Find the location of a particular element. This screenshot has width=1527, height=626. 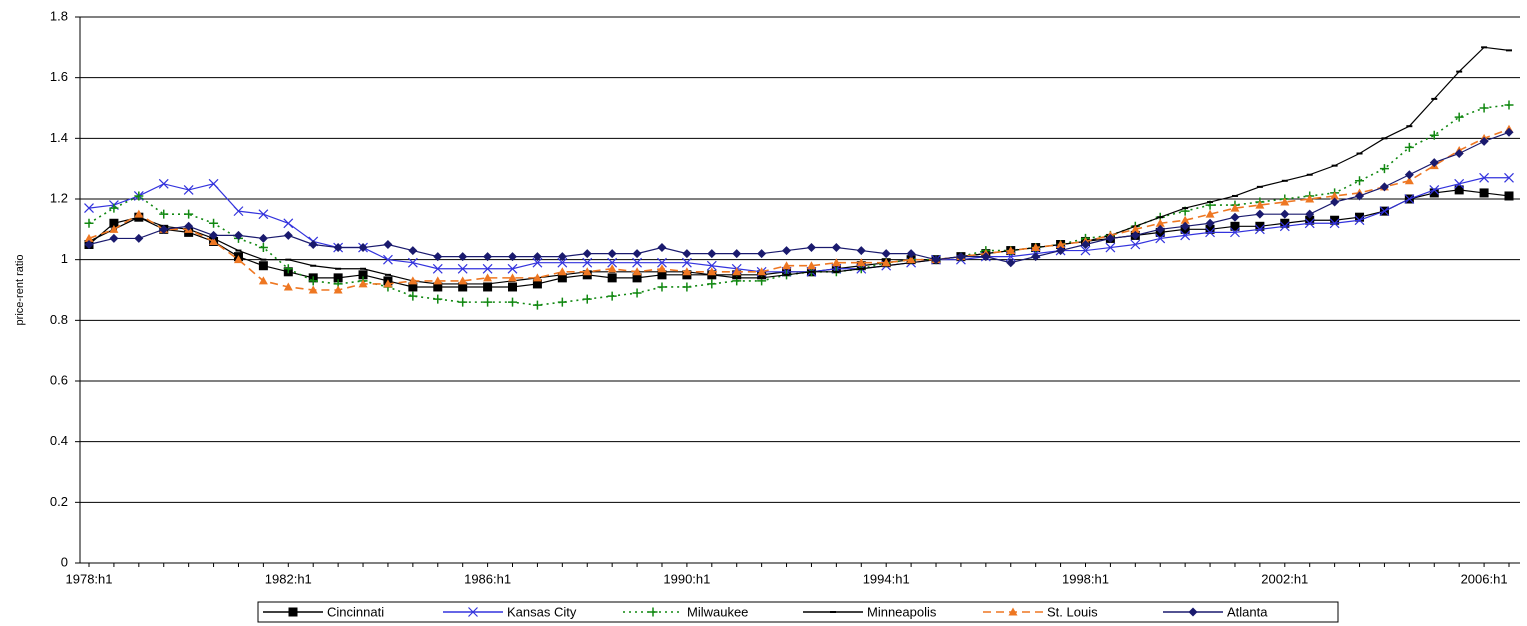

y-tick-label: 1 is located at coordinates (64, 258).